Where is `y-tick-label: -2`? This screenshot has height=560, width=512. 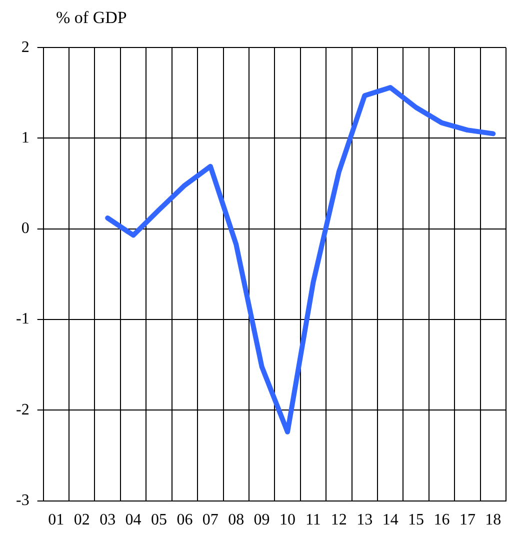
y-tick-label: -2 is located at coordinates (23, 409).